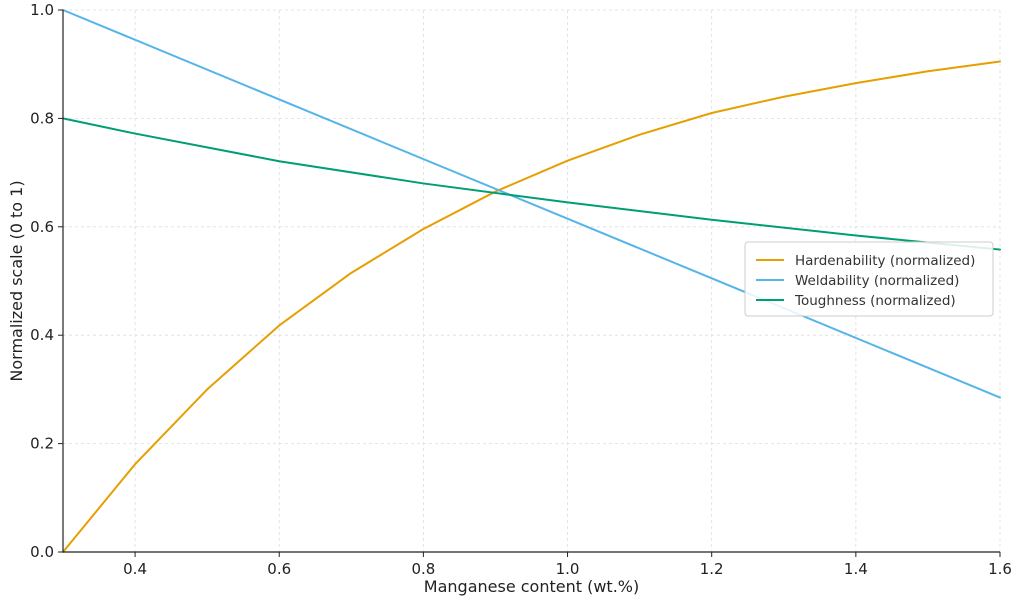 This screenshot has width=1024, height=606. I want to click on legend-box, so click(869, 279).